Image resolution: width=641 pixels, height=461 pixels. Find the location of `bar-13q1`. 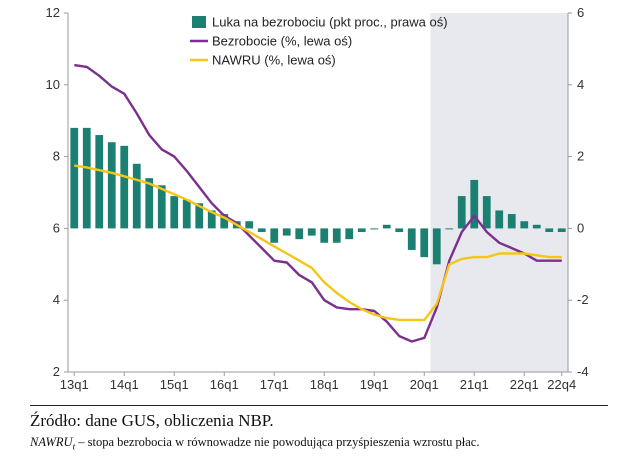

bar-13q1 is located at coordinates (74, 178).